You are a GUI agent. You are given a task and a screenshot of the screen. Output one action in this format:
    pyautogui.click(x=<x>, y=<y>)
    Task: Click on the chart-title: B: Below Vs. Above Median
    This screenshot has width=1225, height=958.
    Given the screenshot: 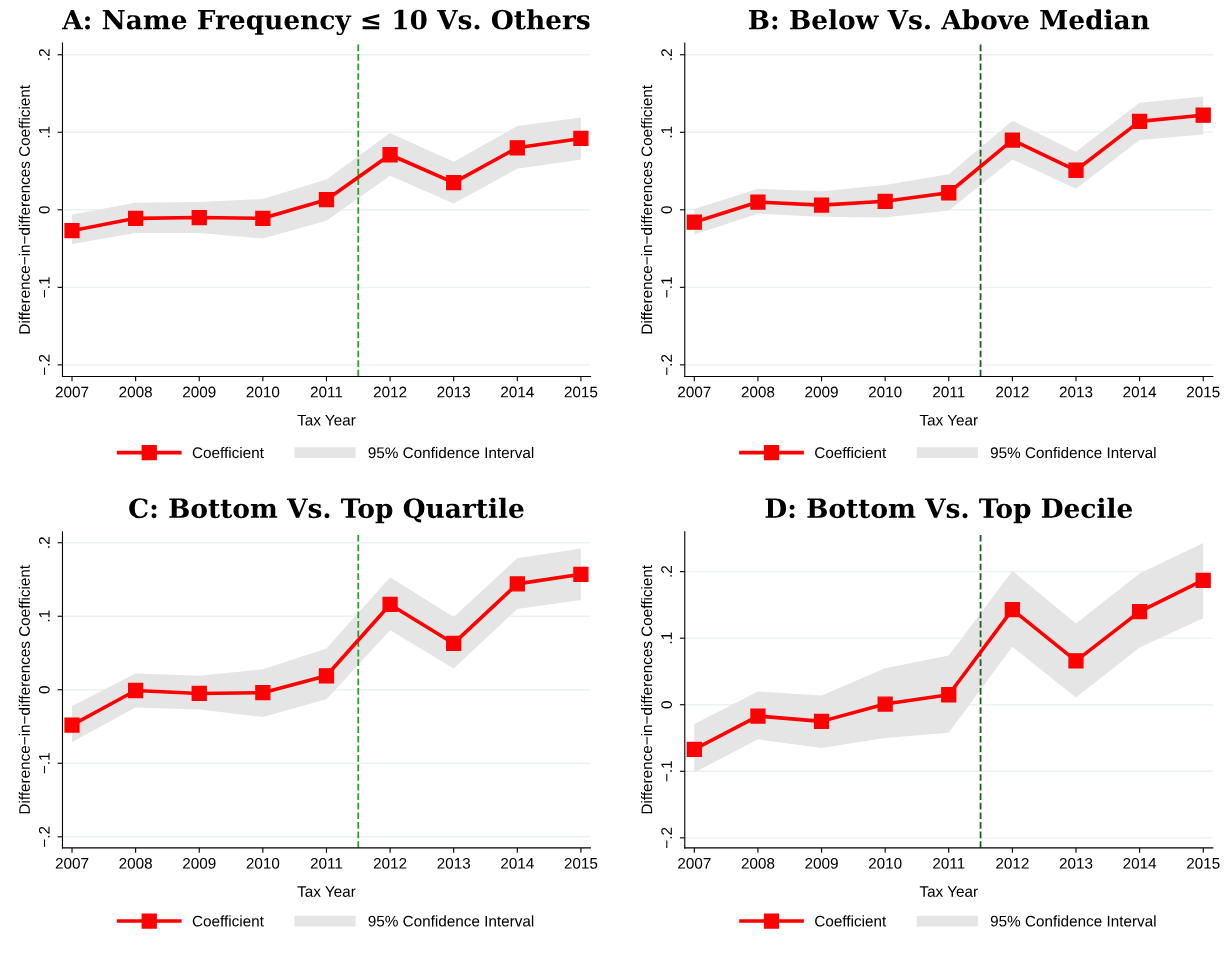 What is the action you would take?
    pyautogui.click(x=949, y=19)
    